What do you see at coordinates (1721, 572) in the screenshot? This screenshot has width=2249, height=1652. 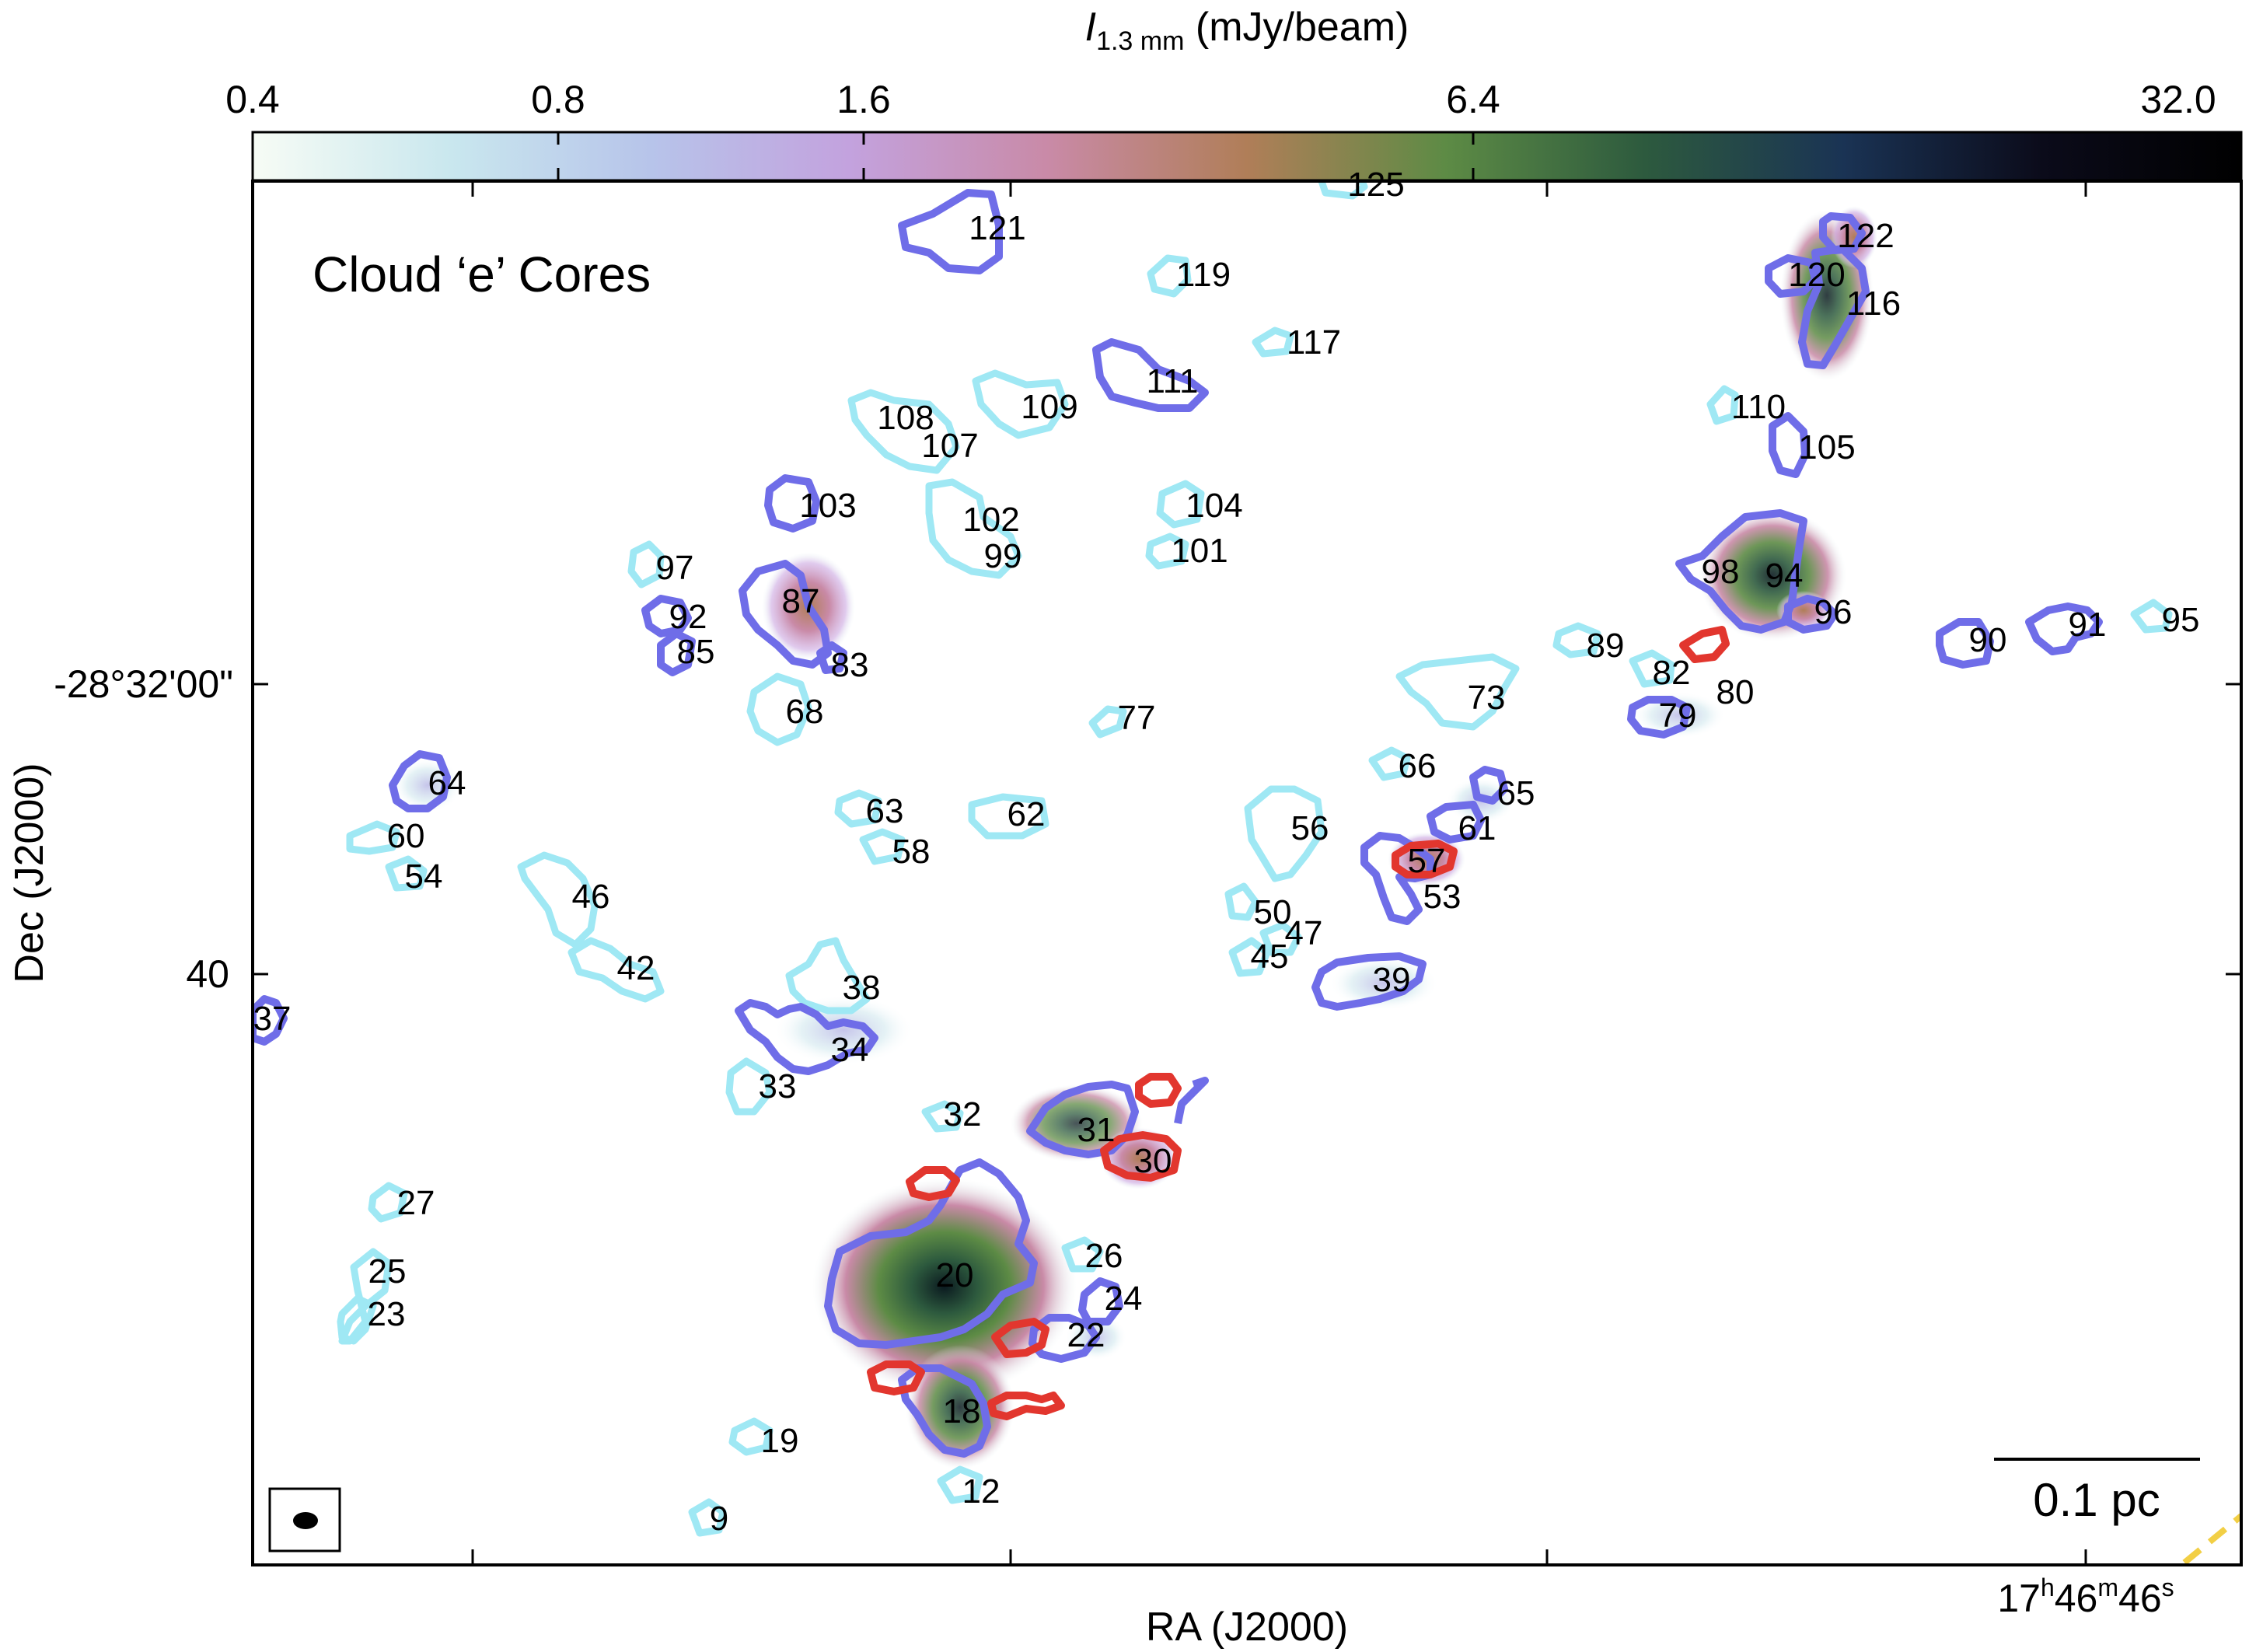 I see `core-label: 98` at bounding box center [1721, 572].